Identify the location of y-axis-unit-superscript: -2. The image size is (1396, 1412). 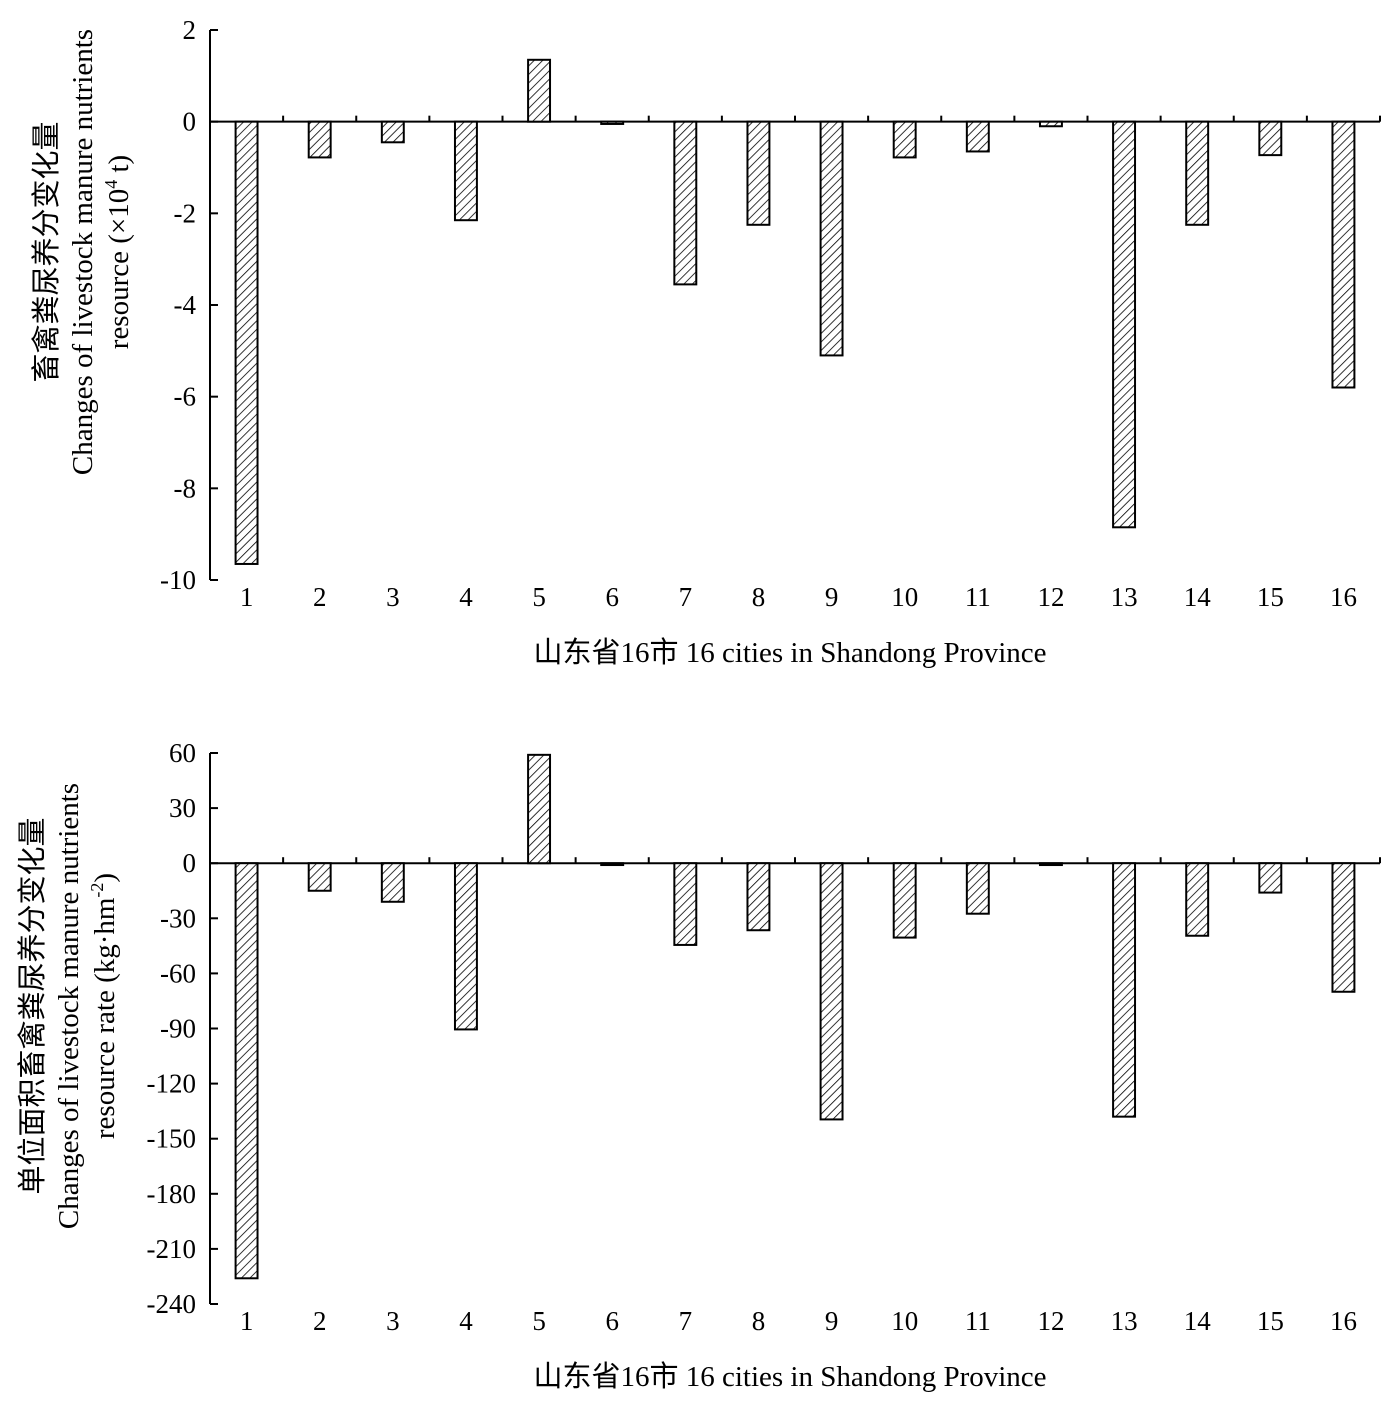
(97, 890).